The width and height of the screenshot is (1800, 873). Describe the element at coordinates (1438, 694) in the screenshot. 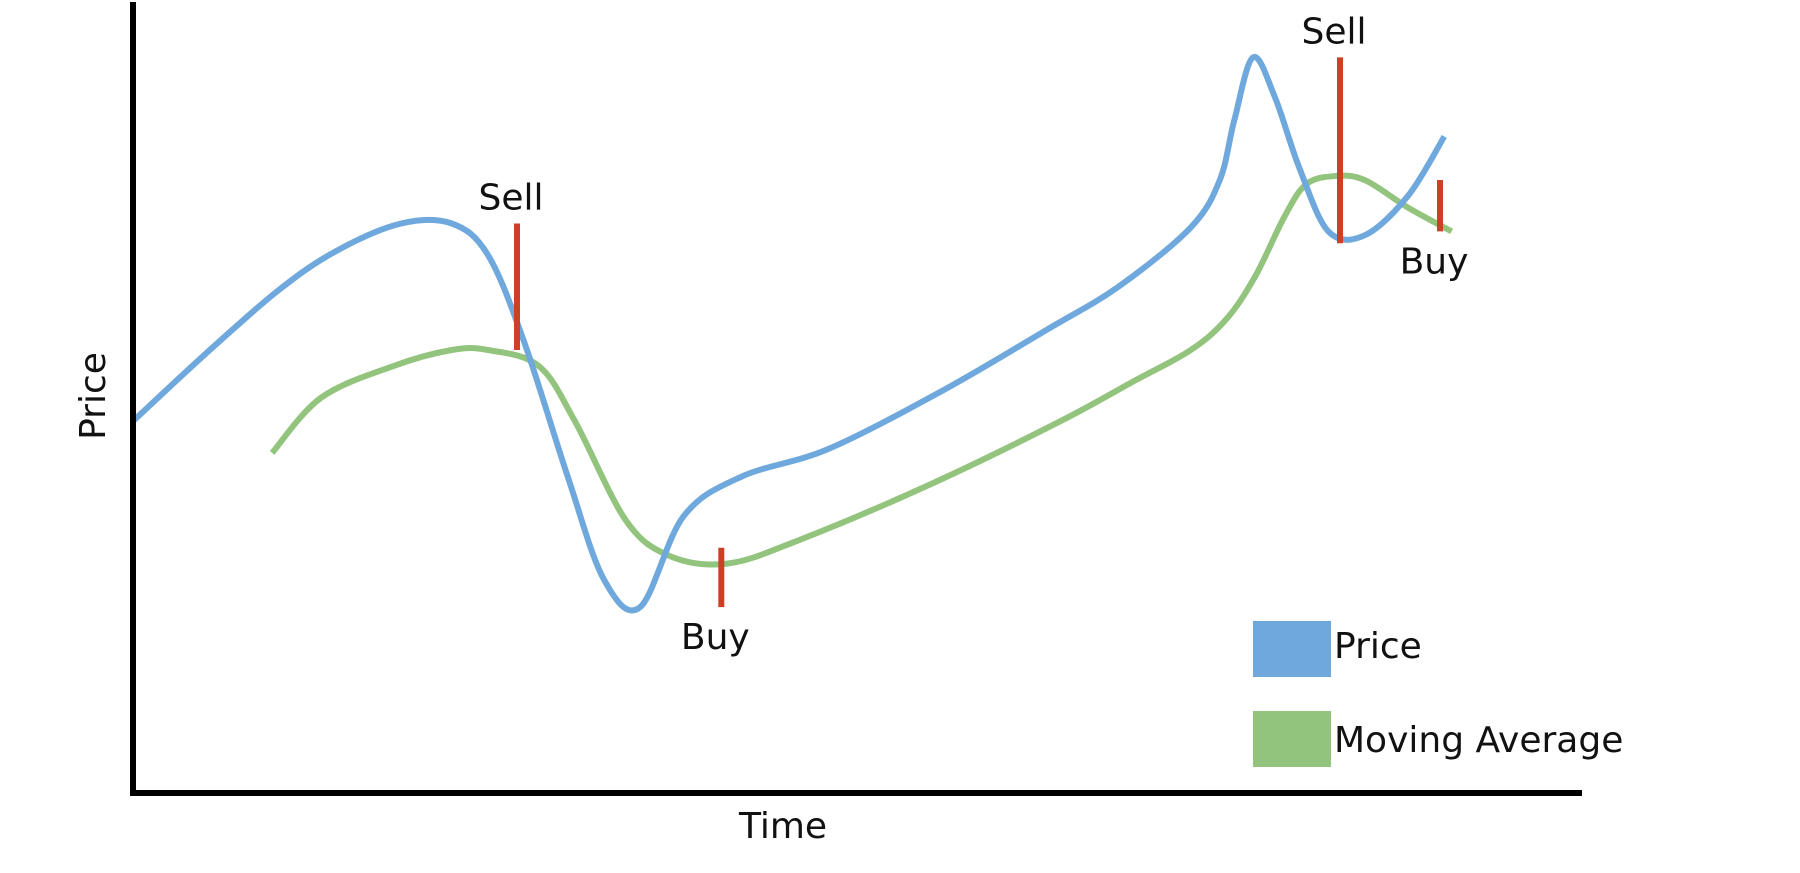

I see `legend: Price Moving Average` at that location.